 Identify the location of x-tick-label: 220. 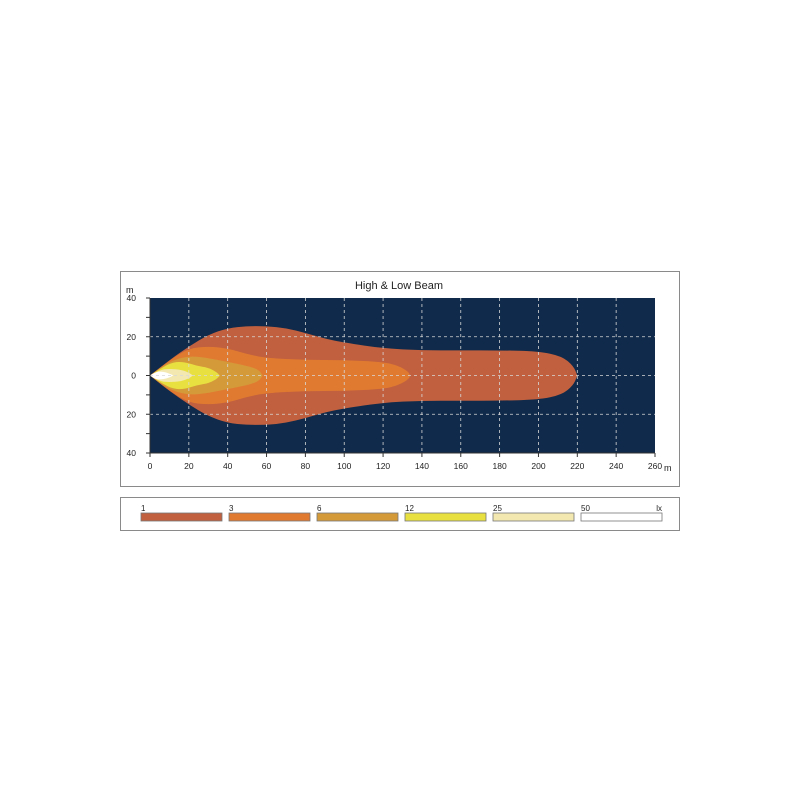
(577, 466).